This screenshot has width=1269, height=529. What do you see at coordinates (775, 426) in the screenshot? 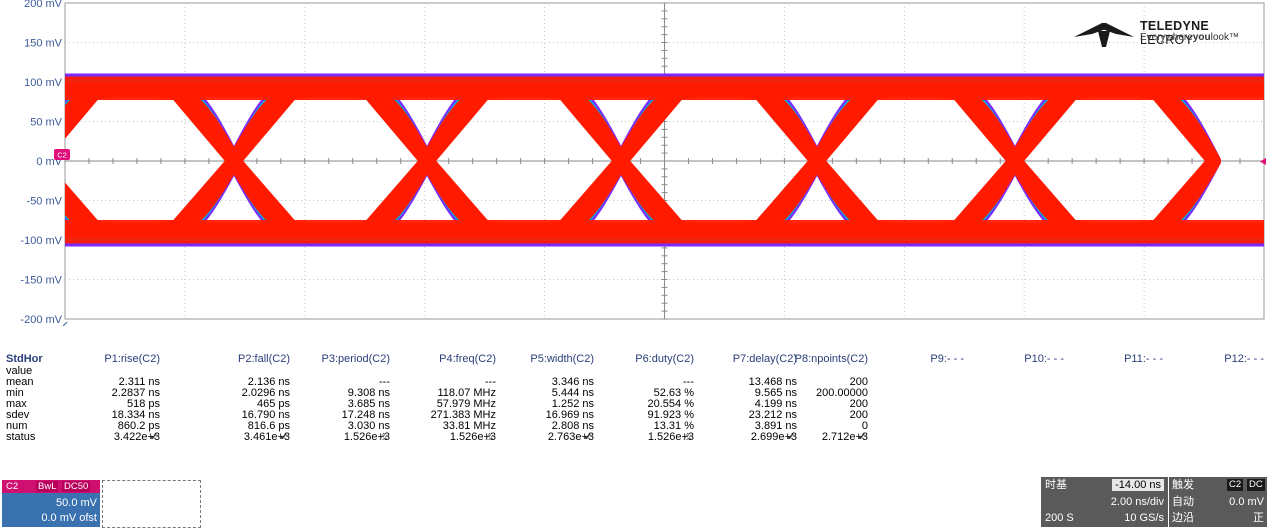
I see `measurement-value: 3.891 ns` at bounding box center [775, 426].